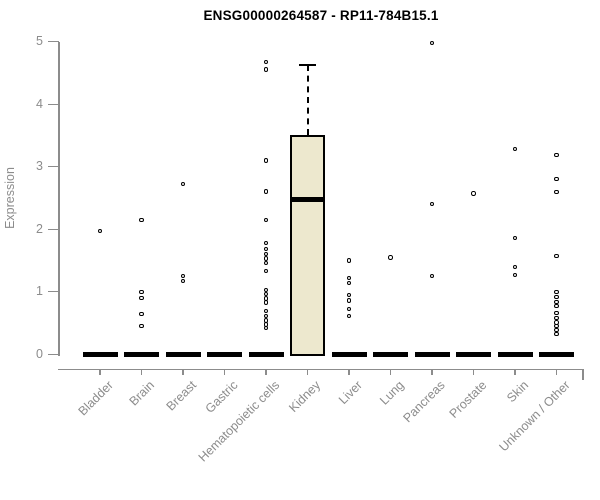 Image resolution: width=600 pixels, height=500 pixels. Describe the element at coordinates (583, 374) in the screenshot. I see `x-axis-end-tick` at that location.